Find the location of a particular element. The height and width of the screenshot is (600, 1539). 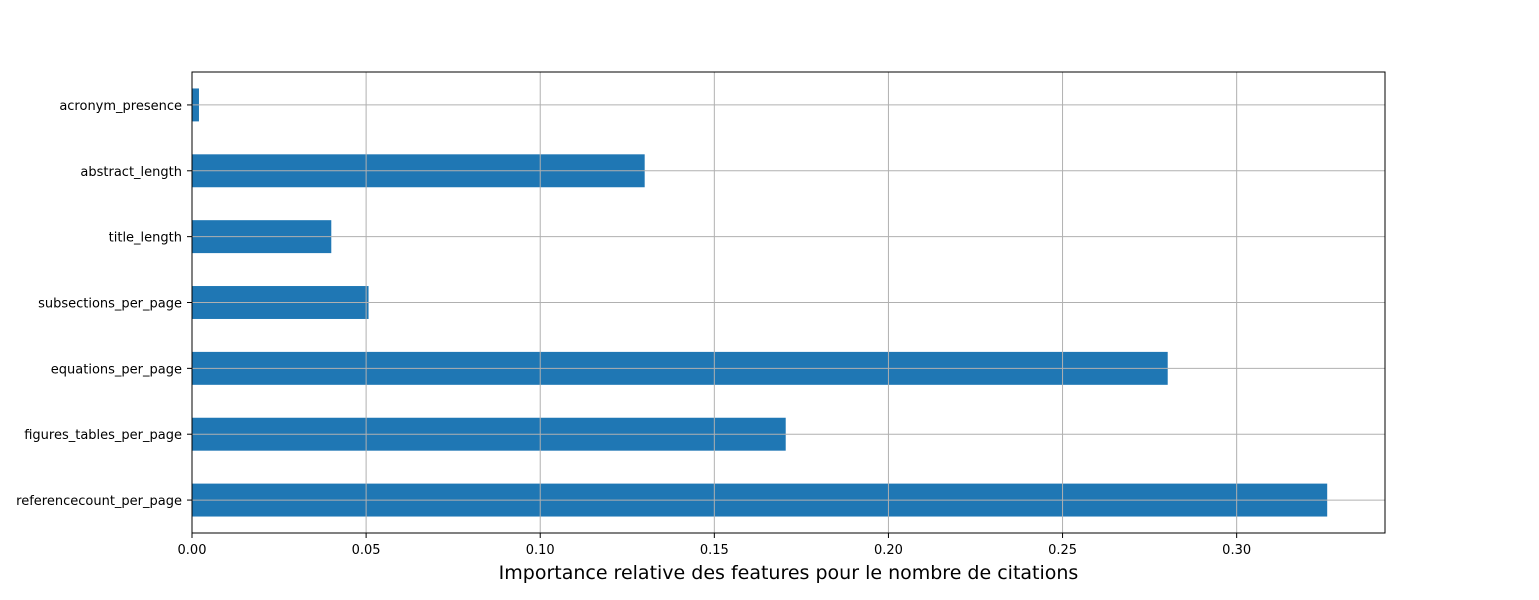

y-tick-label-referencecount-per-page: referencecount_per_page is located at coordinates (99, 501).